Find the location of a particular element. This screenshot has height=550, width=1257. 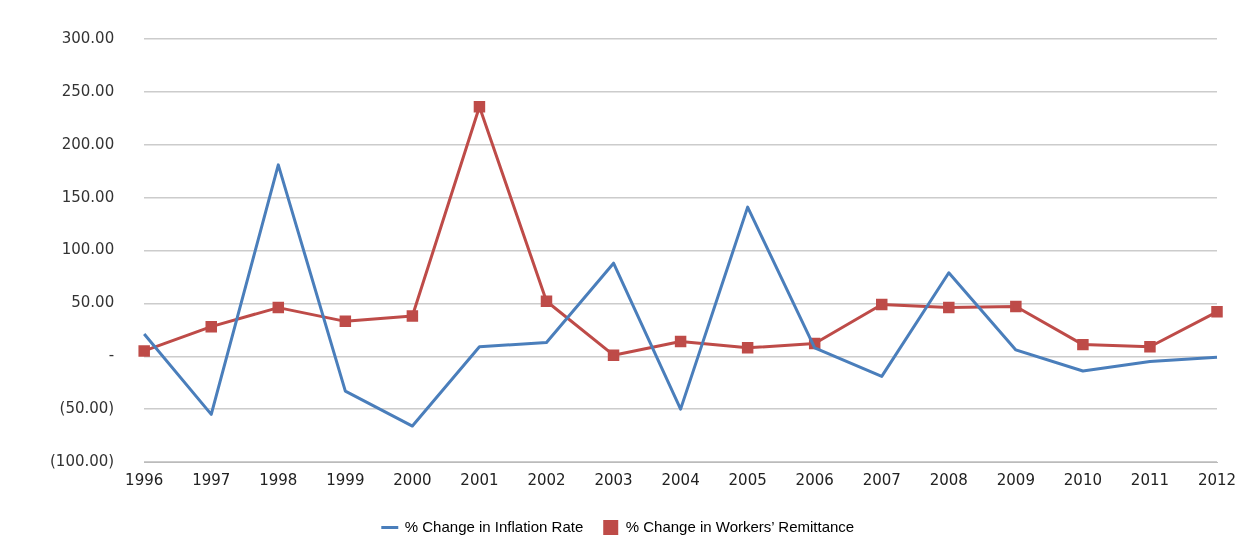

x-tick-label: 2003 is located at coordinates (613, 479).